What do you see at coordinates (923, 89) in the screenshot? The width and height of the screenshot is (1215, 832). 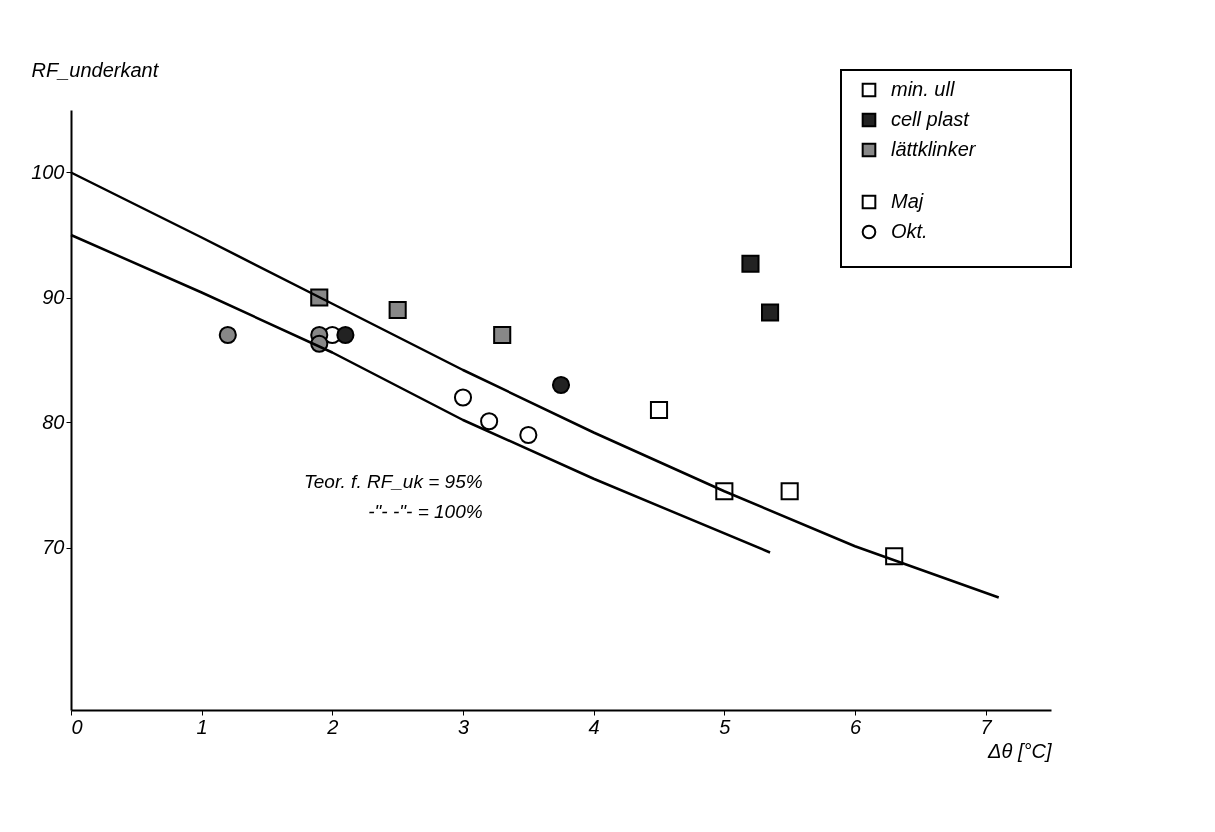 I see `legend-label: min. ull` at bounding box center [923, 89].